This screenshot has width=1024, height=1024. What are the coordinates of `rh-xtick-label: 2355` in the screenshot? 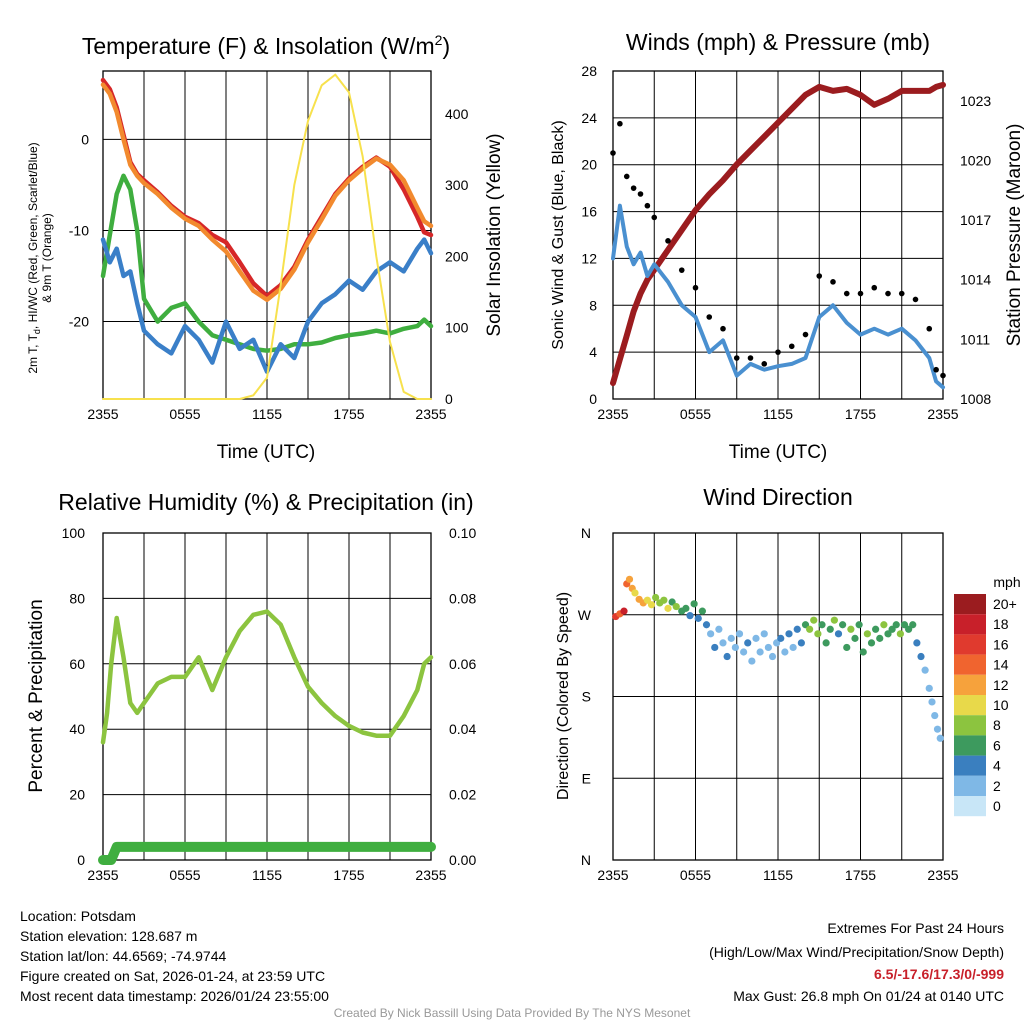 It's located at (102, 875).